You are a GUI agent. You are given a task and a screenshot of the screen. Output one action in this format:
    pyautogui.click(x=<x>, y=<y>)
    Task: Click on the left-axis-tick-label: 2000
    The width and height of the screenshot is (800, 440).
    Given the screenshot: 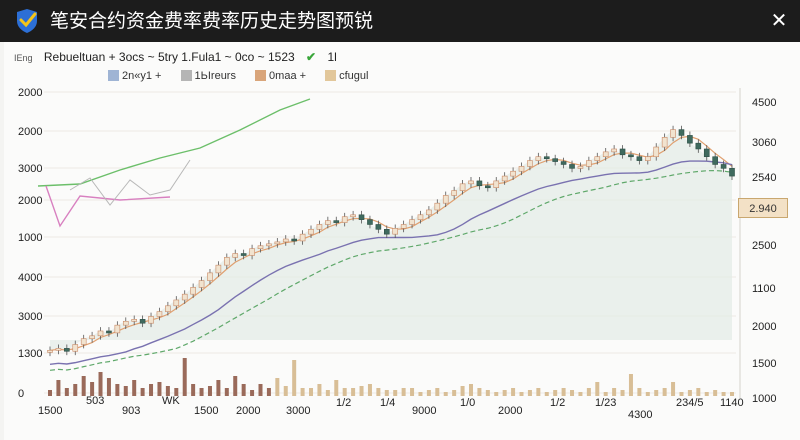 What is the action you would take?
    pyautogui.click(x=30, y=93)
    